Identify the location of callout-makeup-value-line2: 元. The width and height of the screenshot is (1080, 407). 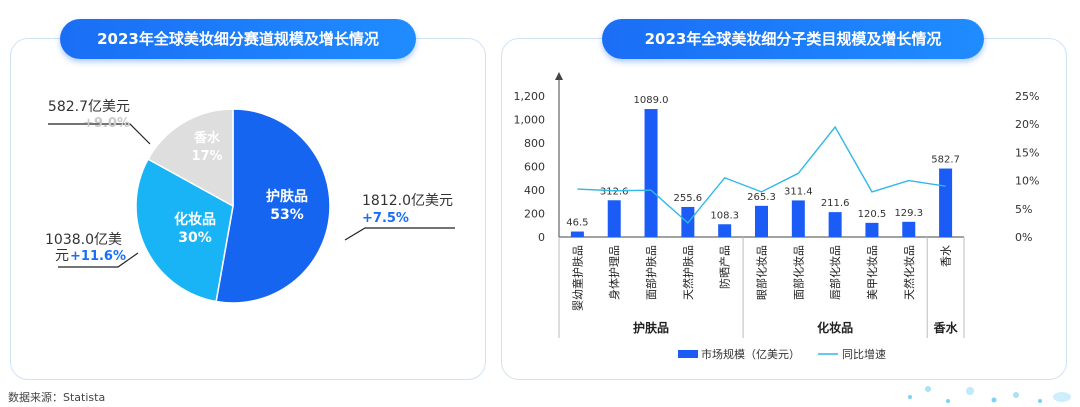
(62, 256).